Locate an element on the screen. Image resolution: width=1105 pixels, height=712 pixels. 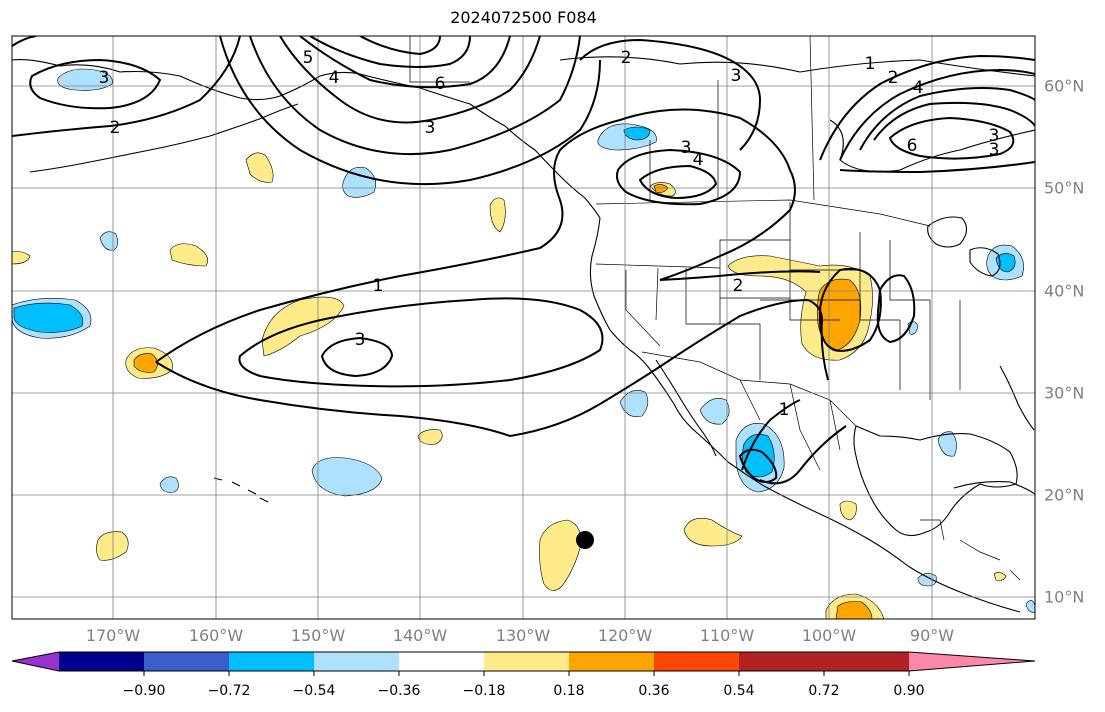
contour-1-mexico-south is located at coordinates (803, 455).